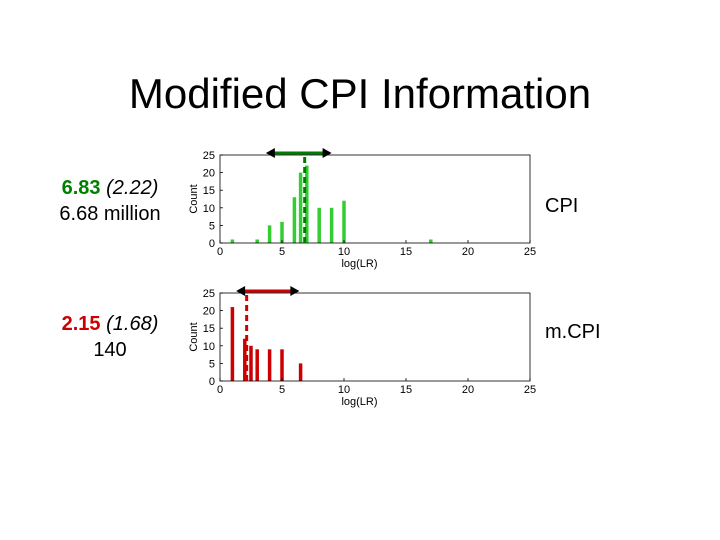 The width and height of the screenshot is (720, 540). What do you see at coordinates (327, 153) in the screenshot?
I see `cpi-range-arrow-right` at bounding box center [327, 153].